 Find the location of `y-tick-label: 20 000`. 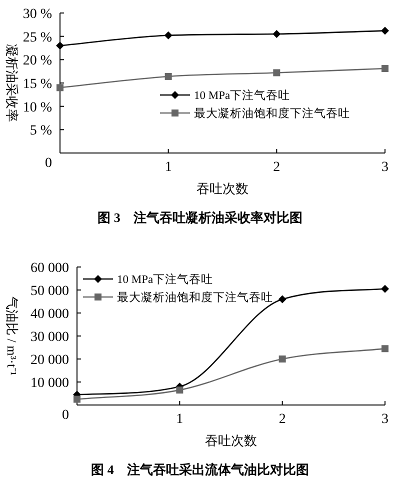

y-tick-label: 20 000 is located at coordinates (49, 360).